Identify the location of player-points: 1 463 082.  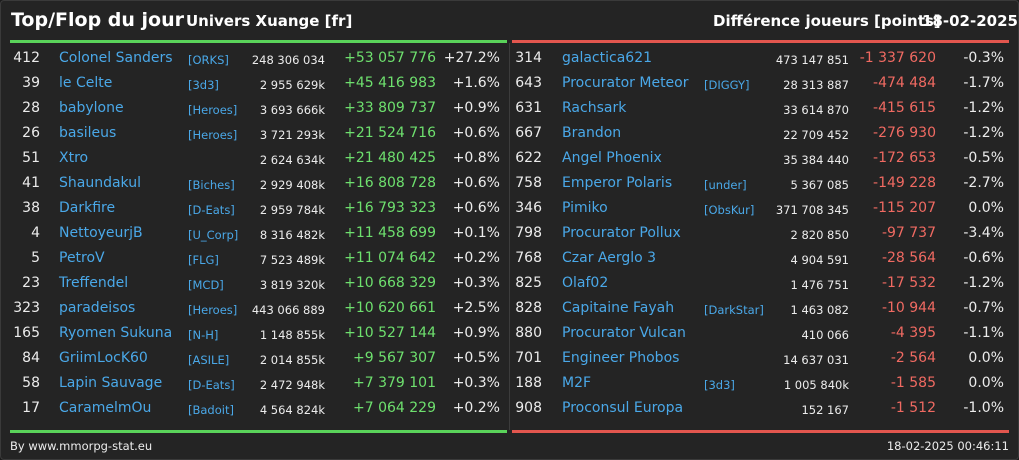
(819, 310).